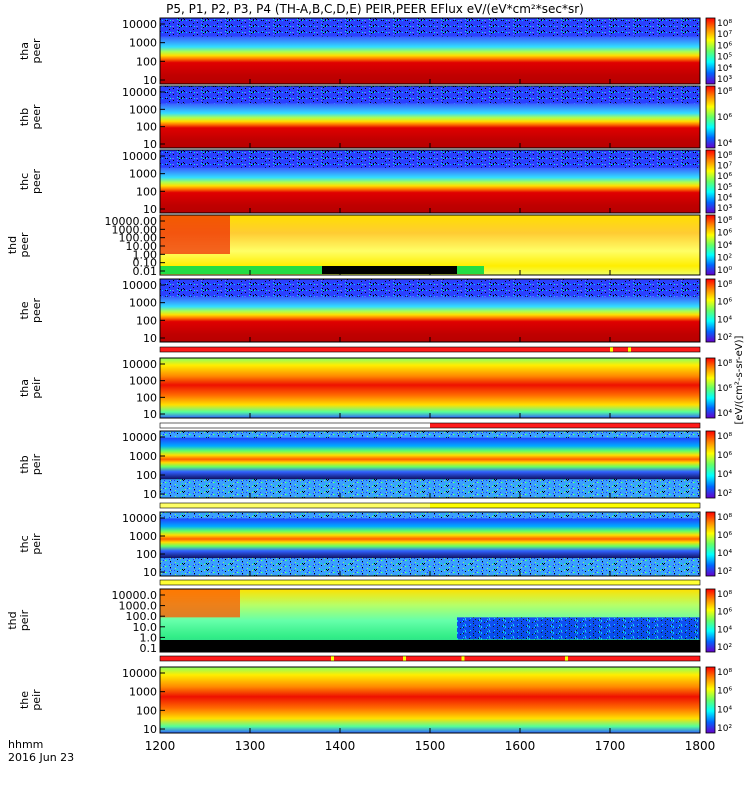 This screenshot has width=750, height=800. I want to click on ytick-label: 1.00, so click(145, 254).